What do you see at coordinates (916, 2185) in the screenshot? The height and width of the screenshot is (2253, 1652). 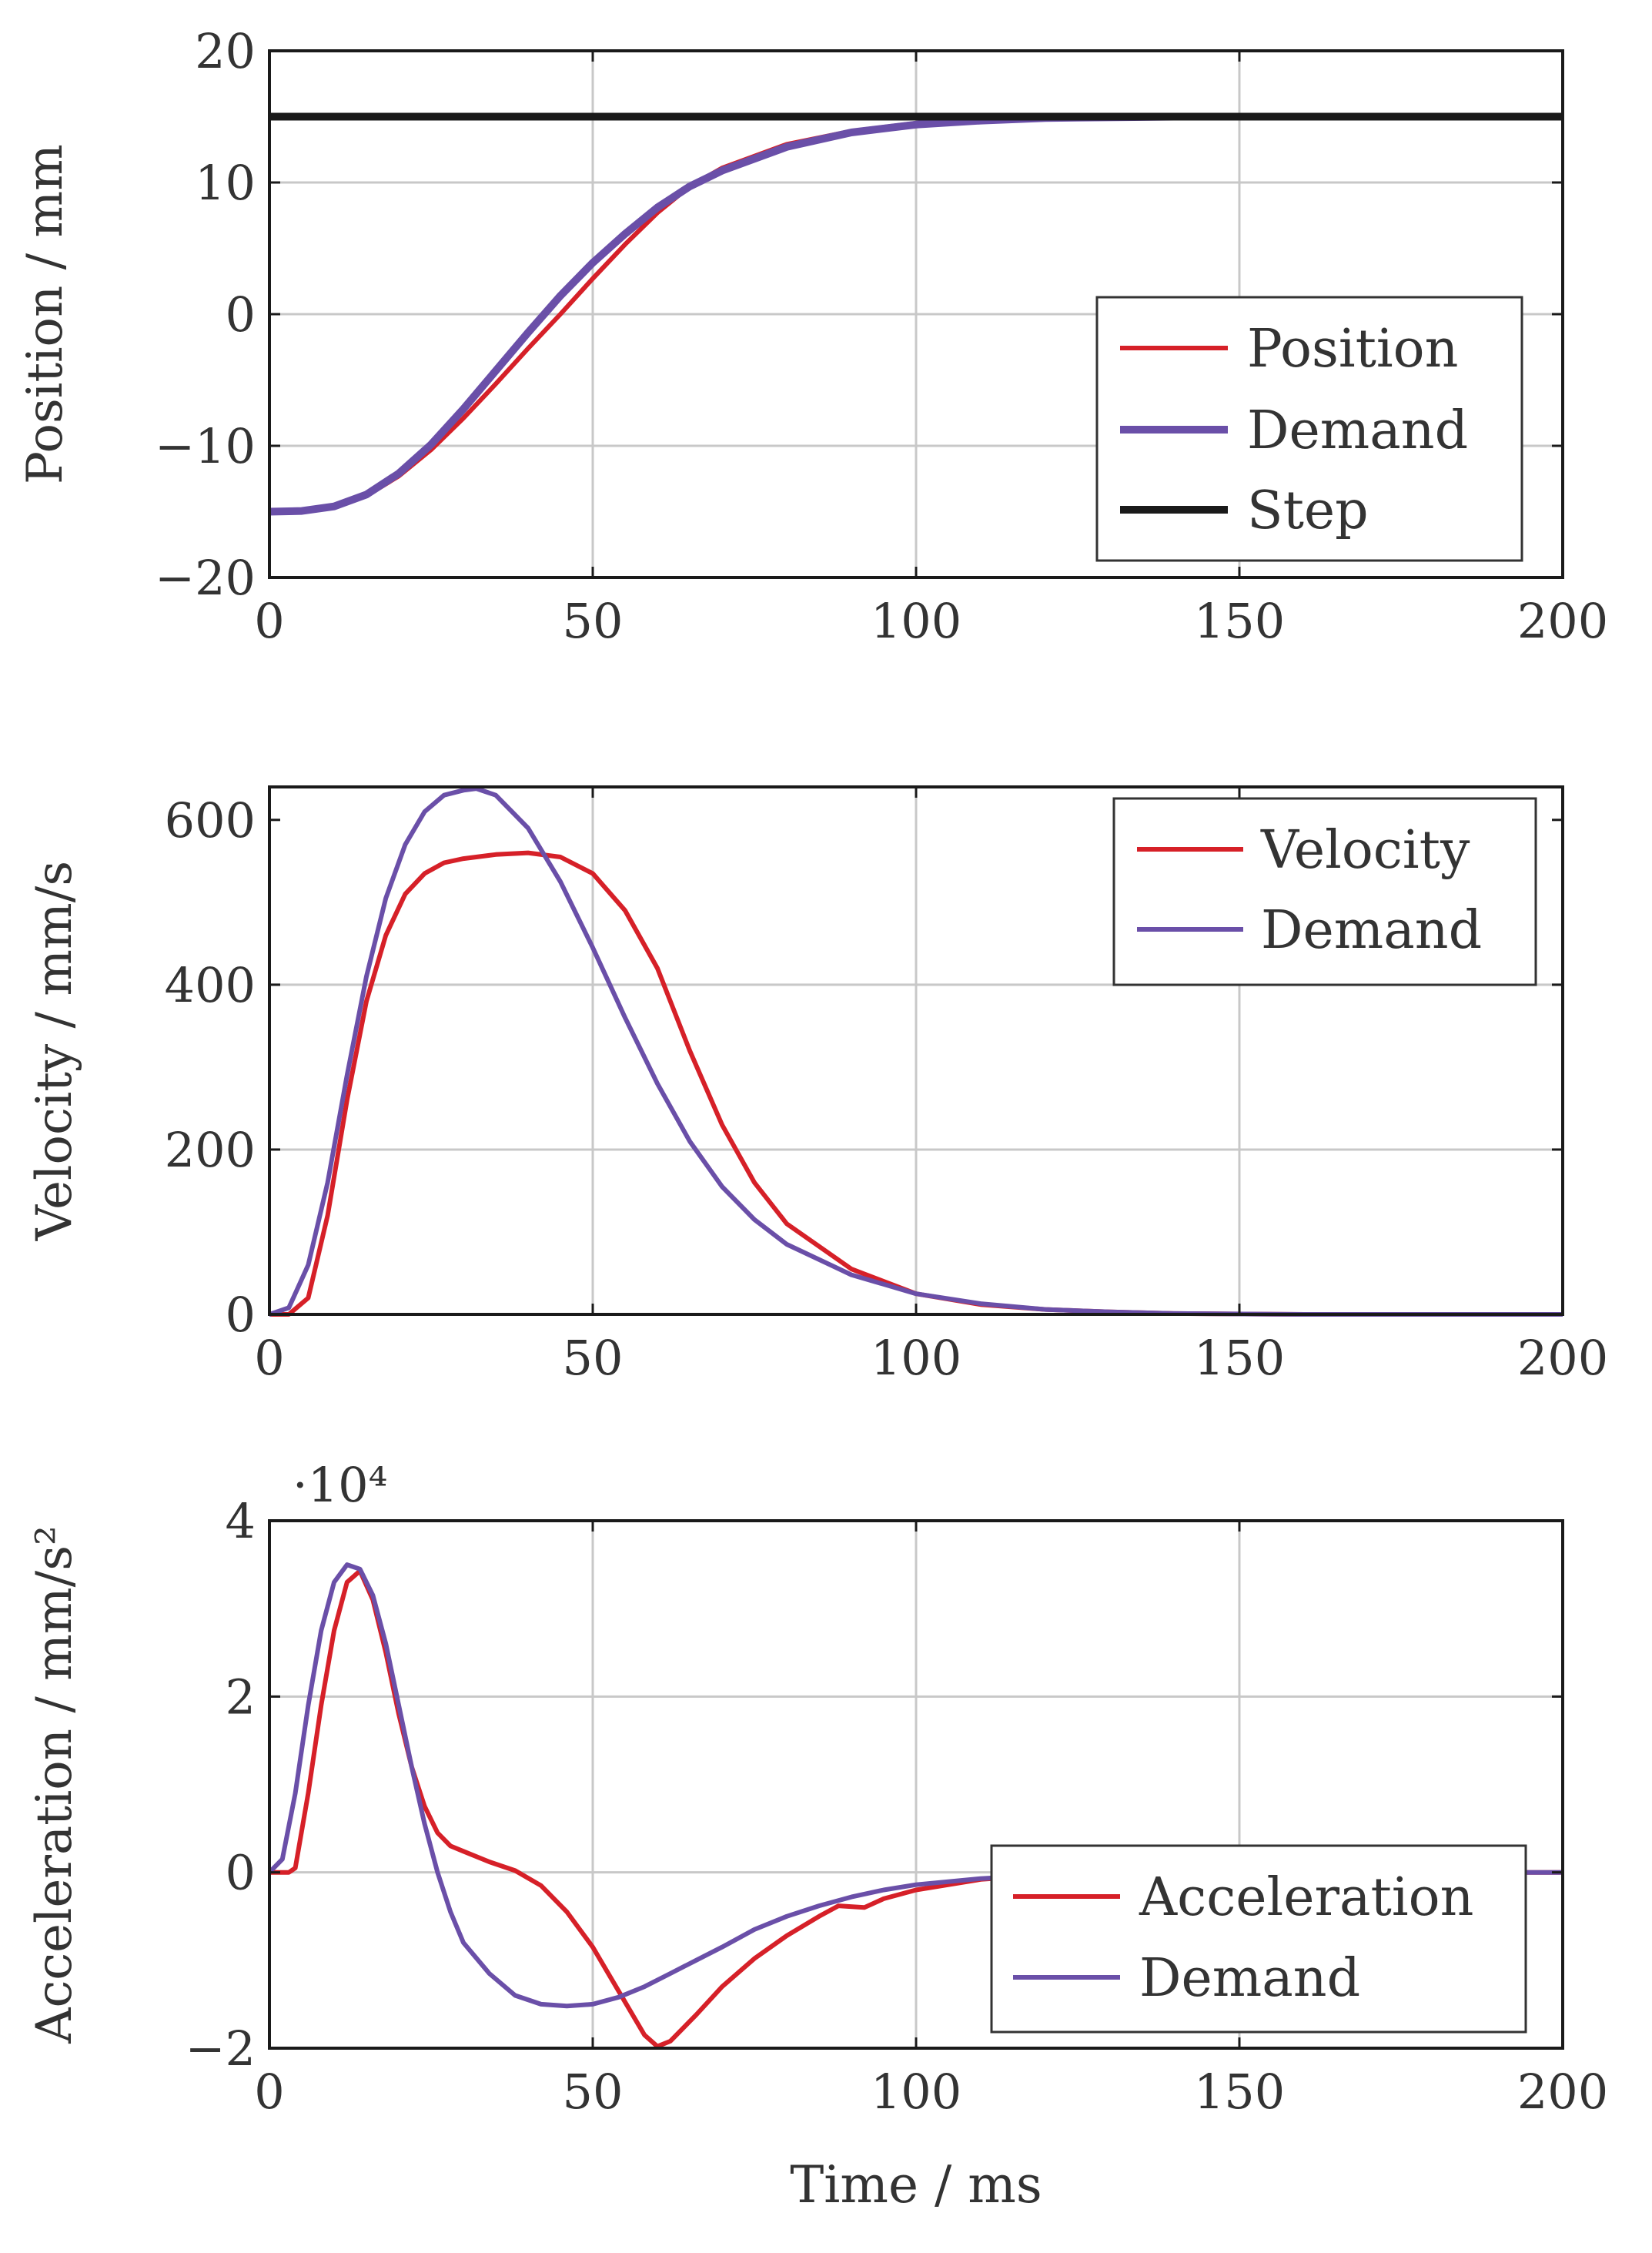 I see `x-axis-label: Time / ms` at bounding box center [916, 2185].